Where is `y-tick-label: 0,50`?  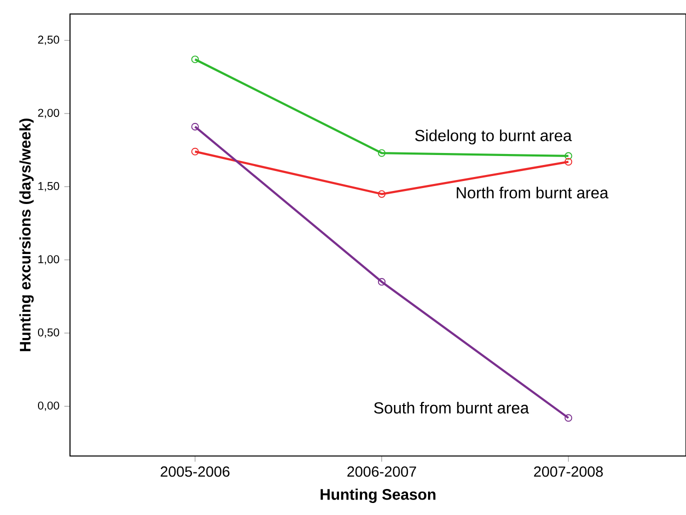
y-tick-label: 0,50 is located at coordinates (49, 333).